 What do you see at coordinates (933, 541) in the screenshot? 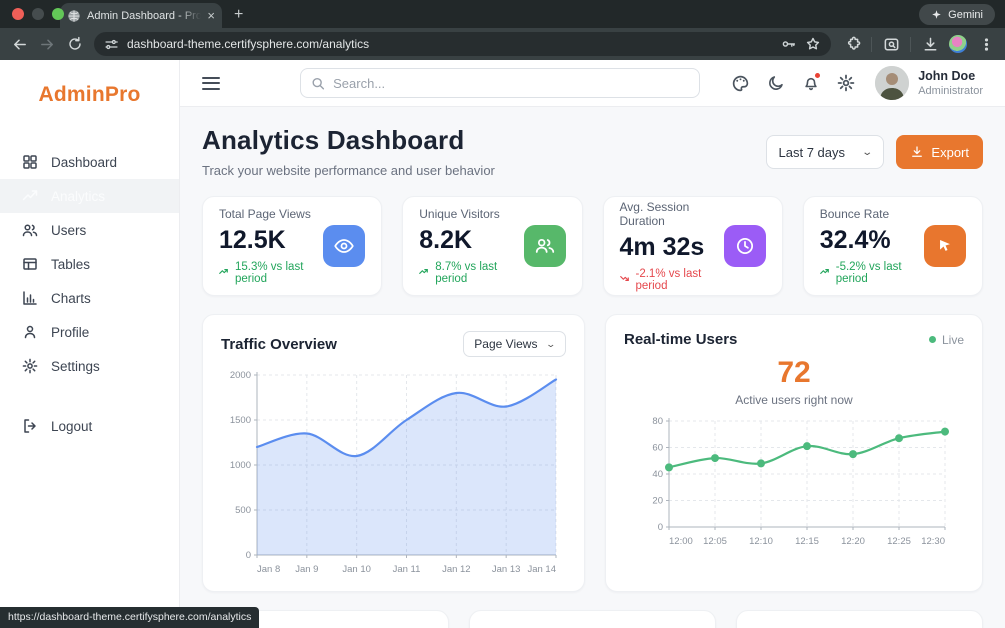
I see `svg-text: 12:30` at bounding box center [933, 541].